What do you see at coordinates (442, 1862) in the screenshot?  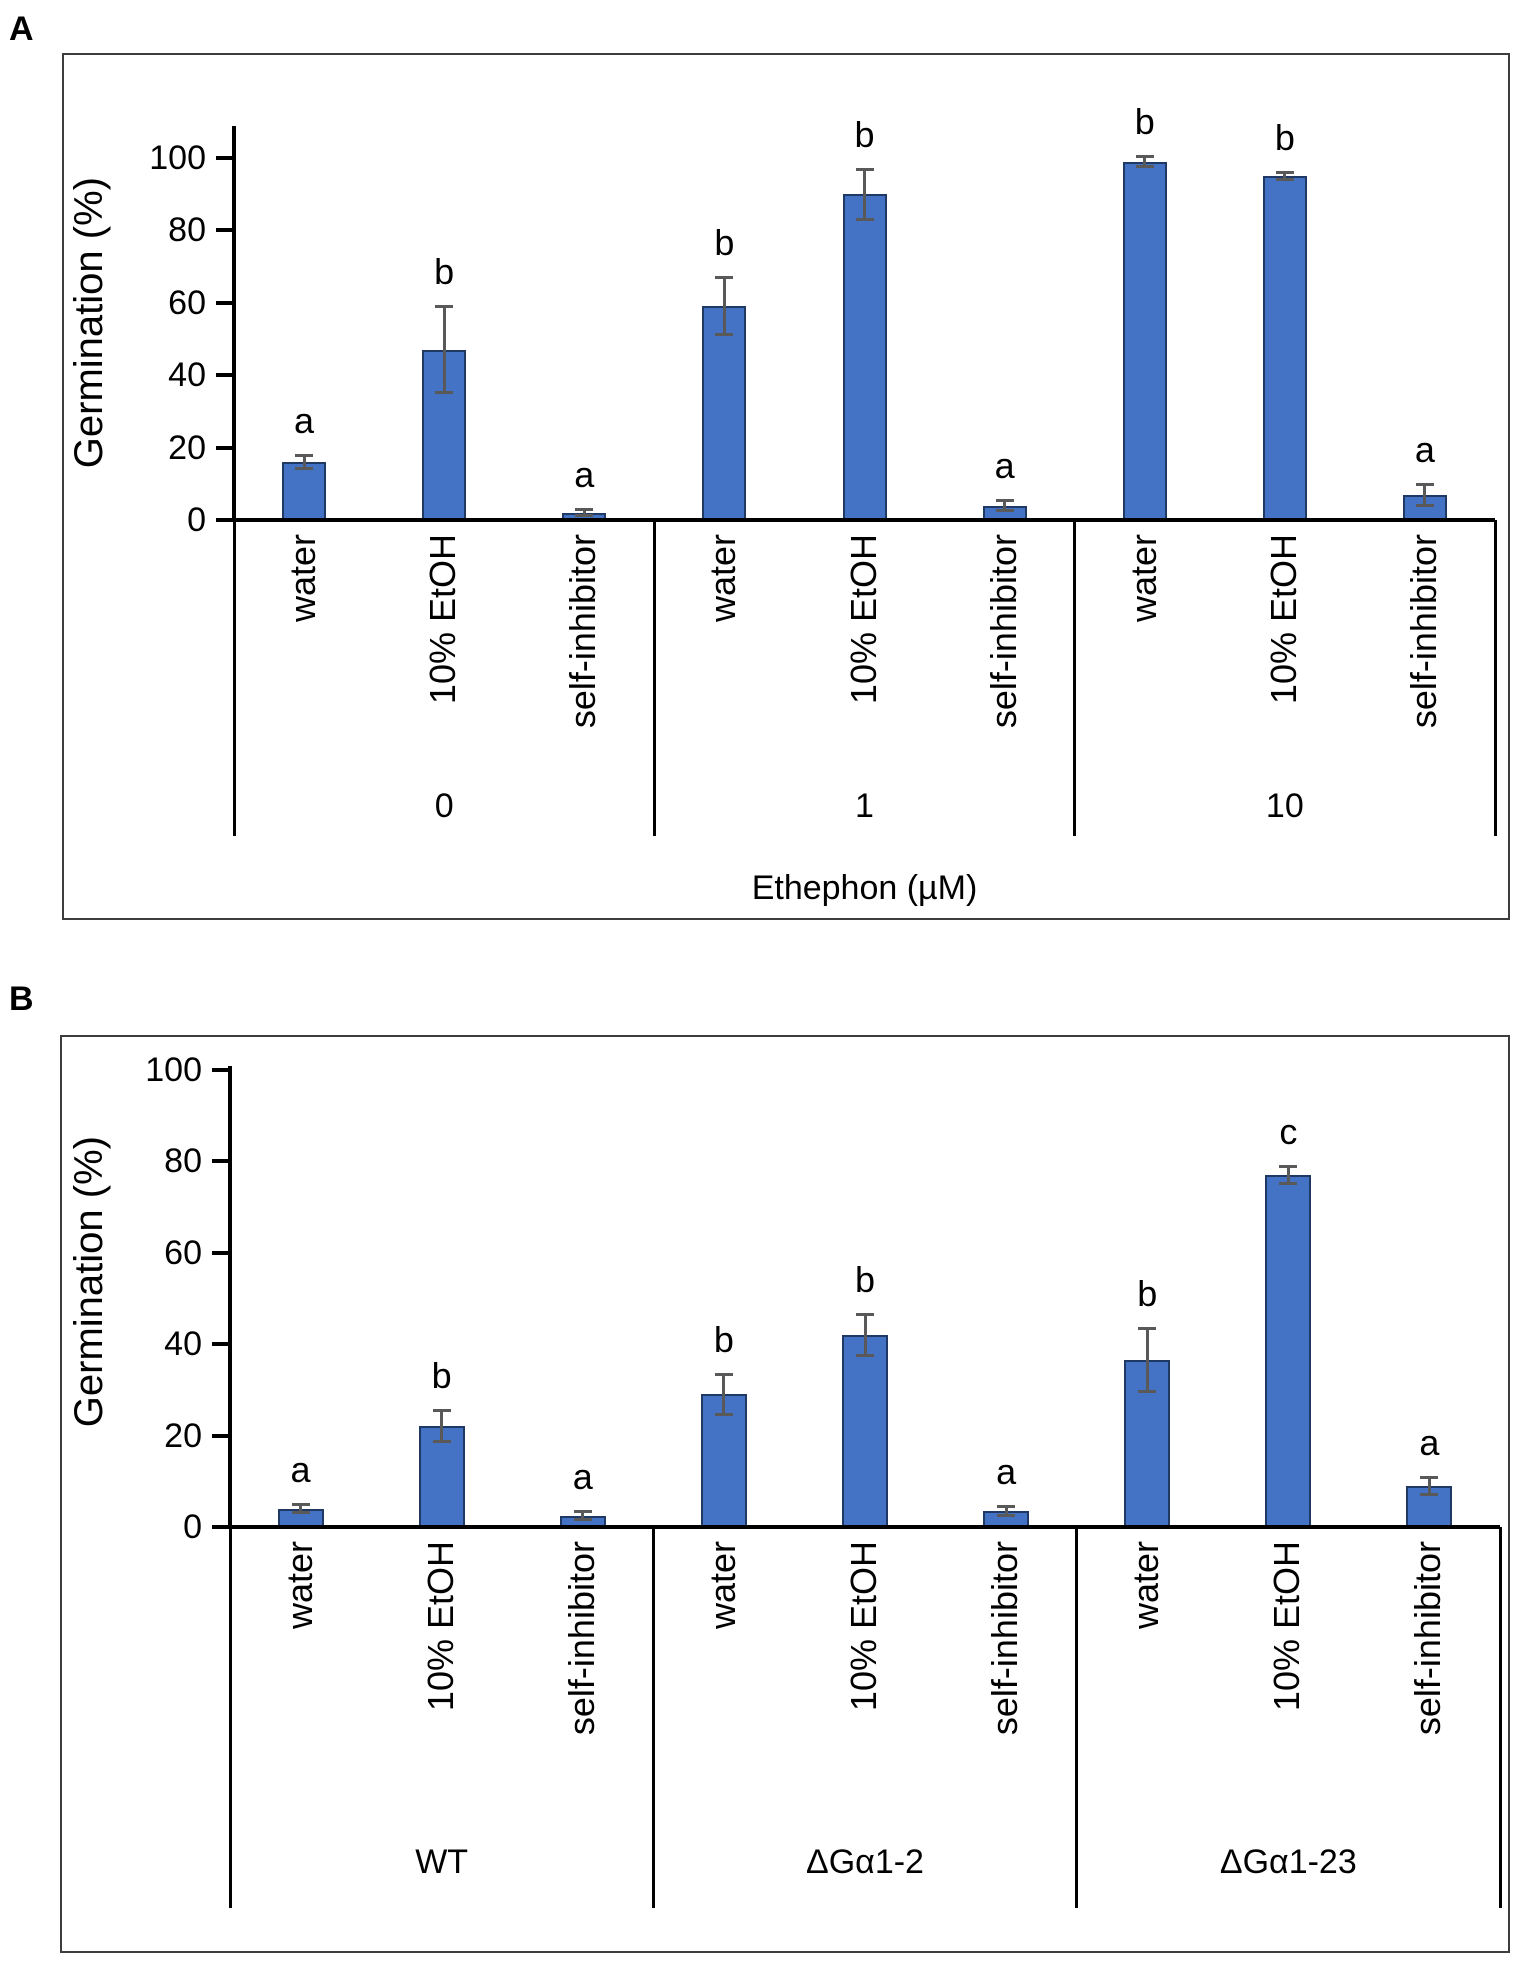 I see `group-label: WT` at bounding box center [442, 1862].